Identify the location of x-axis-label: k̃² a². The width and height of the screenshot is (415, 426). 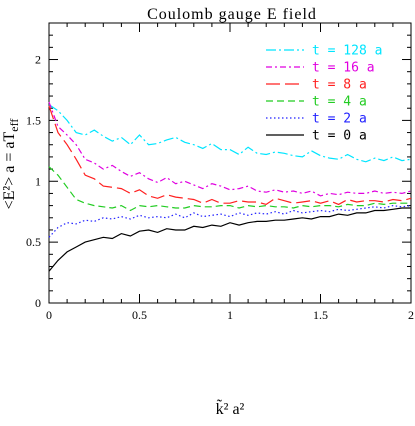
(230, 408).